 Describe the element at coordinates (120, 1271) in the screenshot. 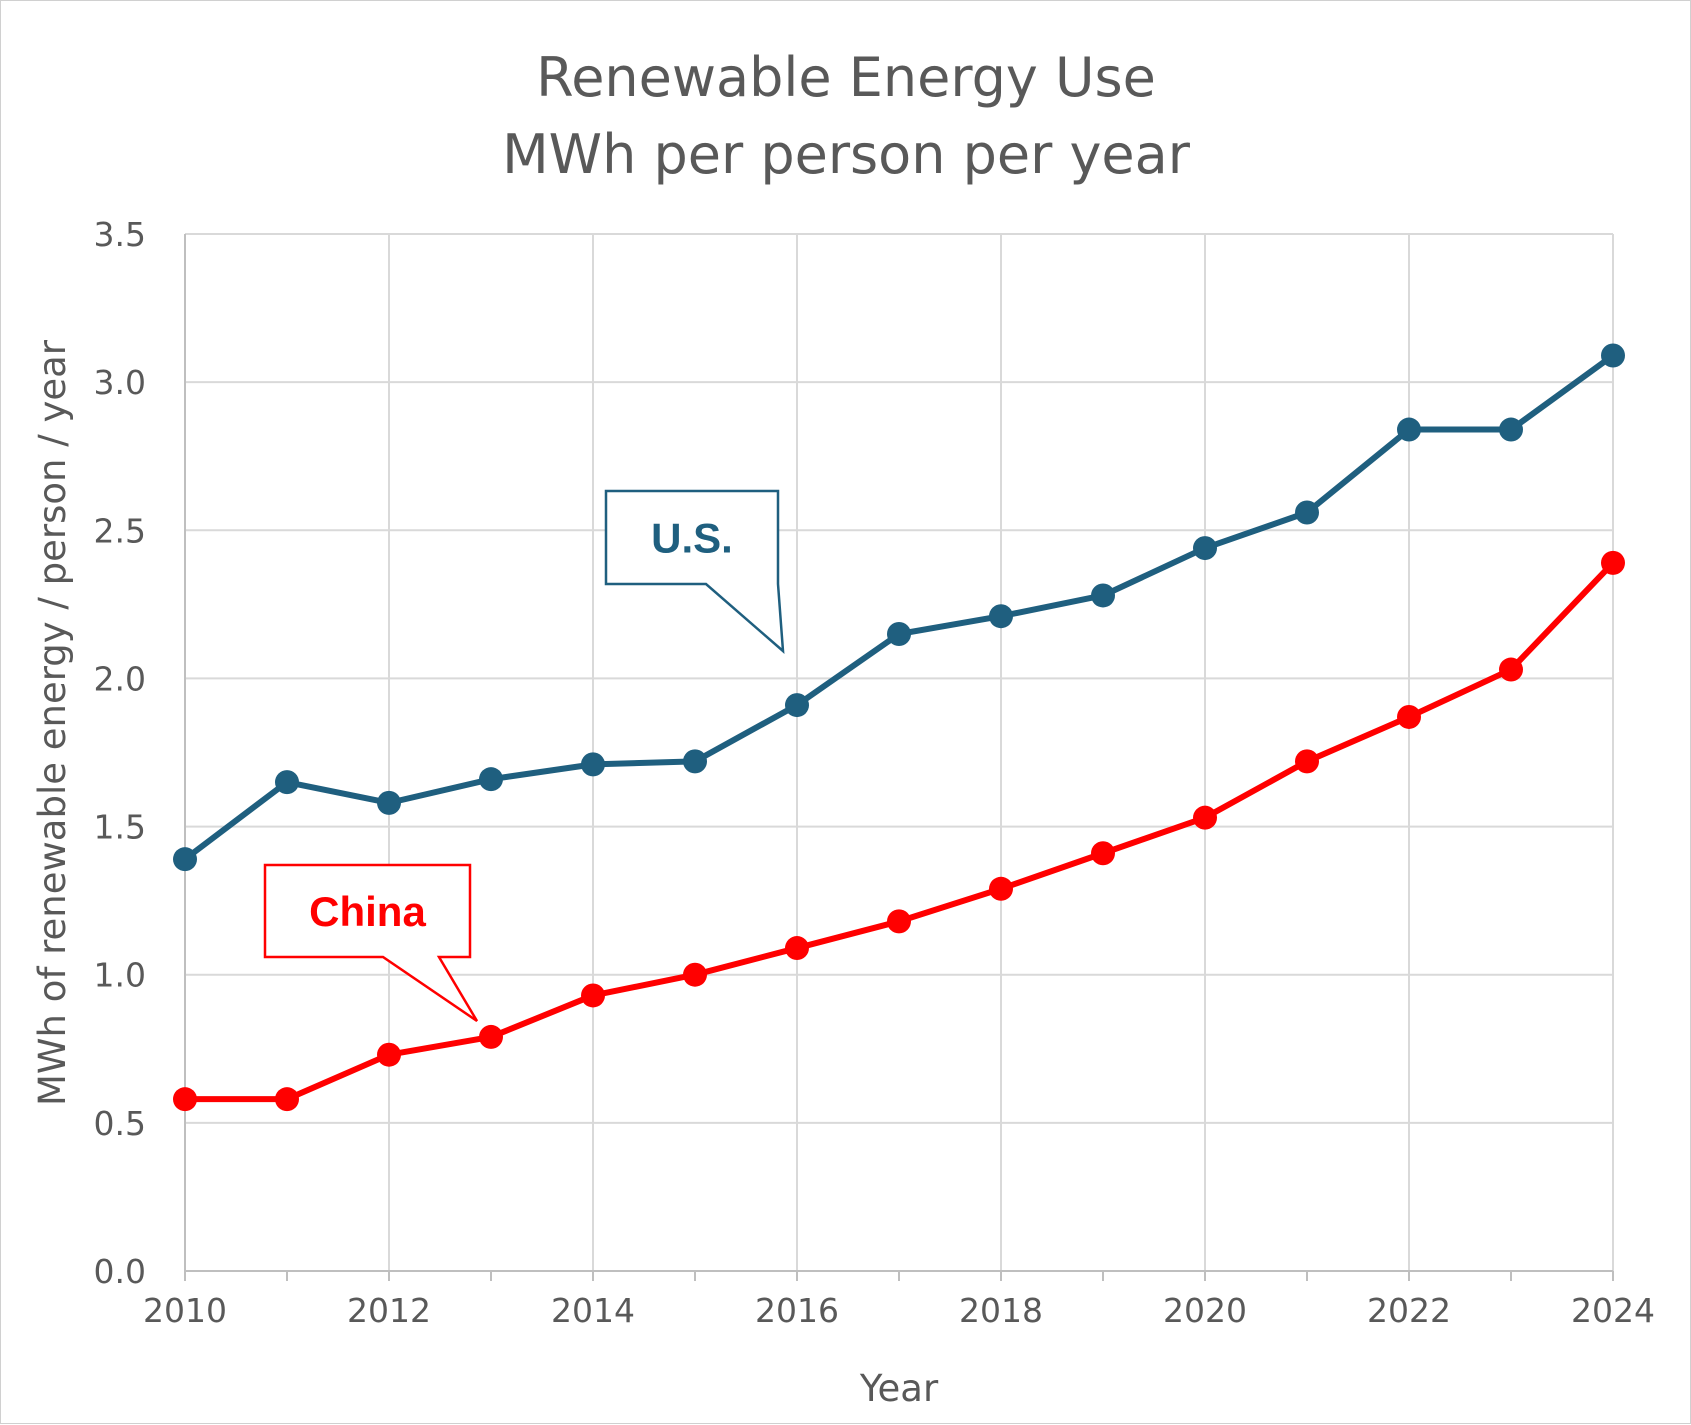

I see `y-tick-label: 0.0` at that location.